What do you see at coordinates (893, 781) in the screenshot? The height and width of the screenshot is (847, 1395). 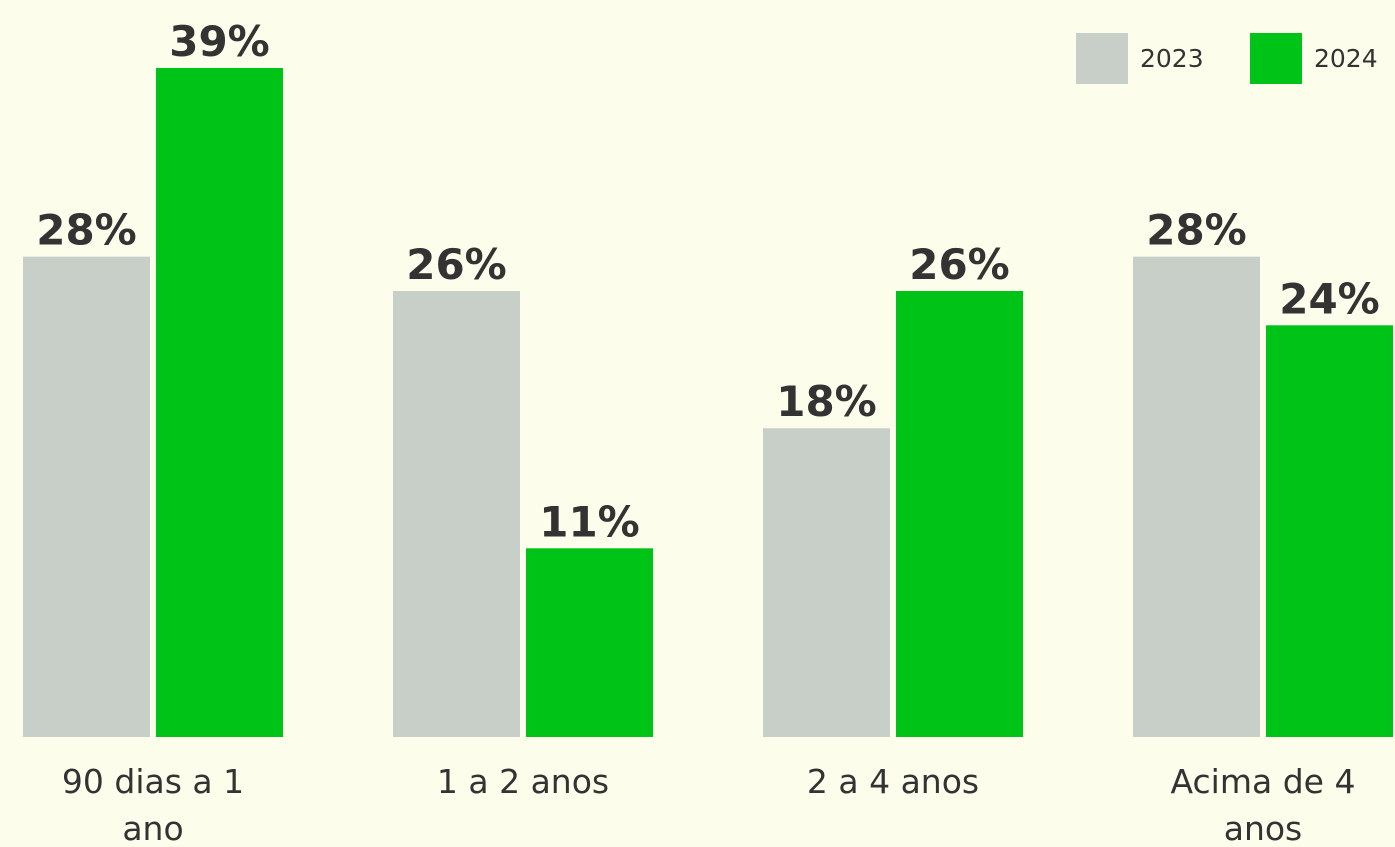 I see `x-tick-label: 2 a 4 anos` at bounding box center [893, 781].